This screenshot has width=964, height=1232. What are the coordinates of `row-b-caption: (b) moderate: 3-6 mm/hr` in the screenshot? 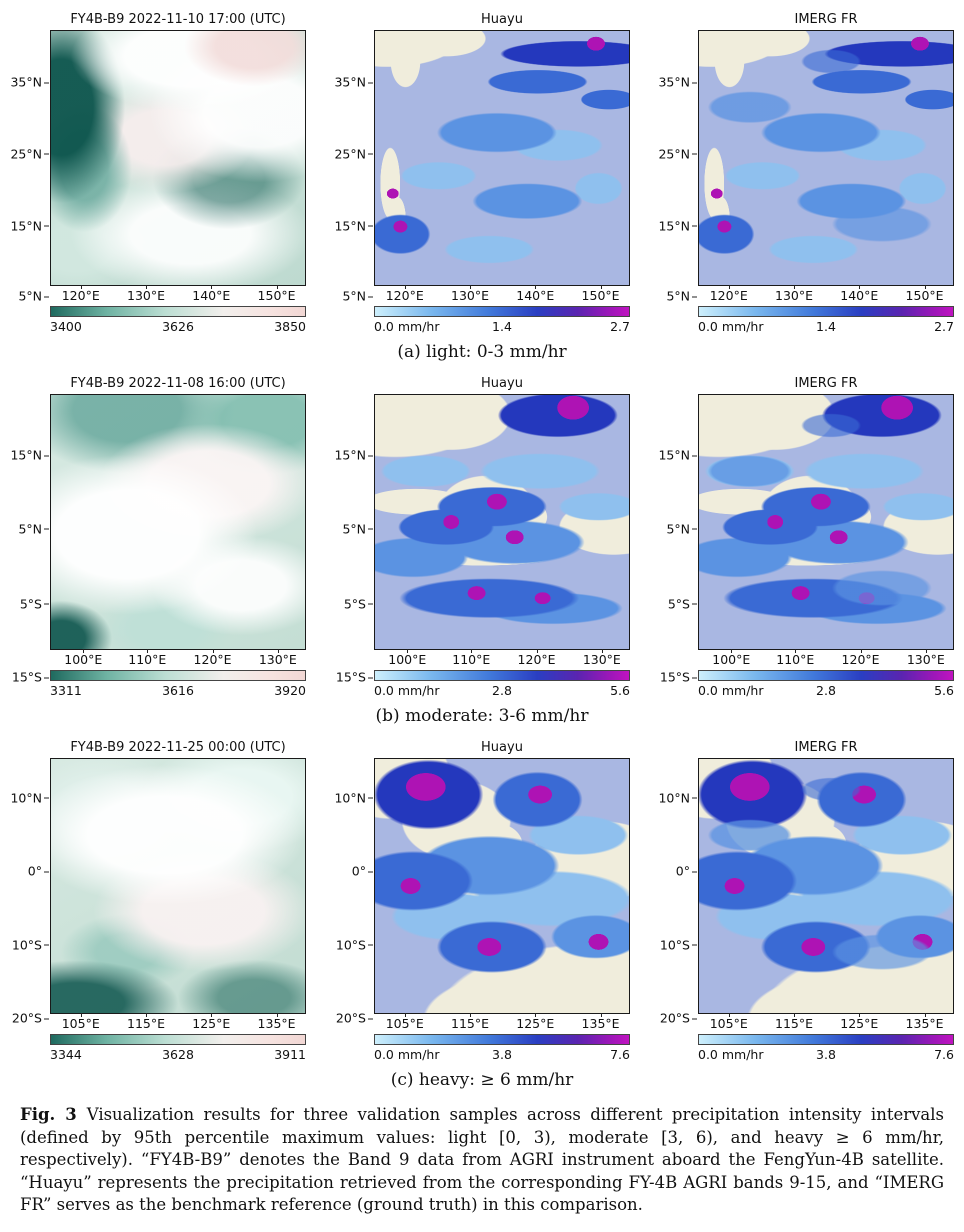 It's located at (482, 716).